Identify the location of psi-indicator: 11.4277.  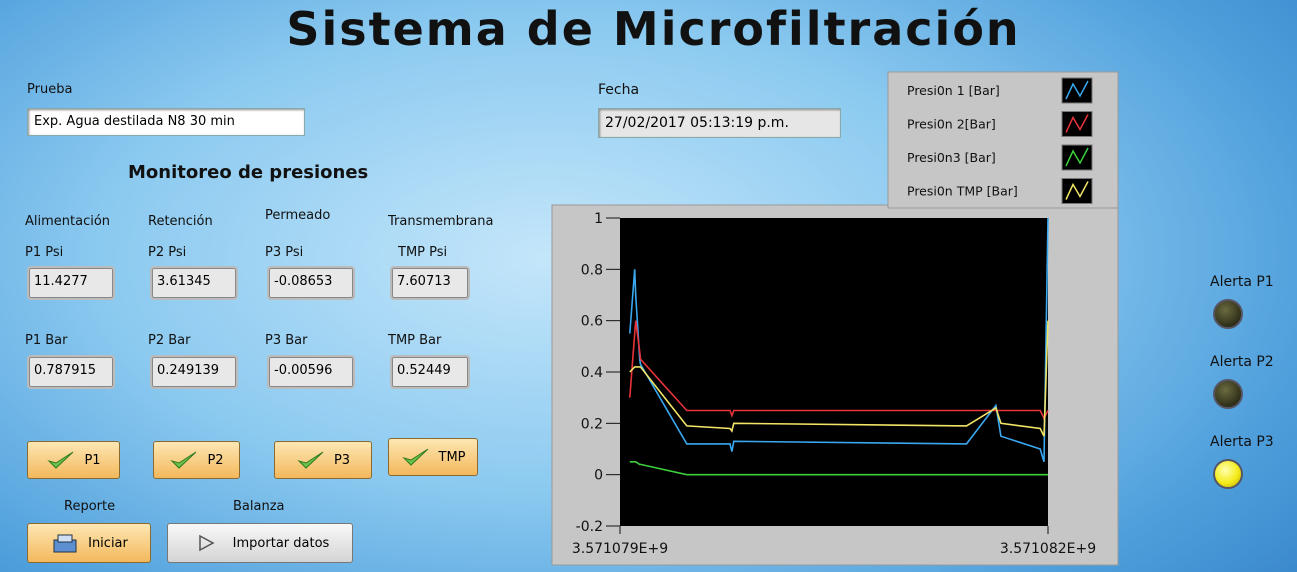
(71, 283).